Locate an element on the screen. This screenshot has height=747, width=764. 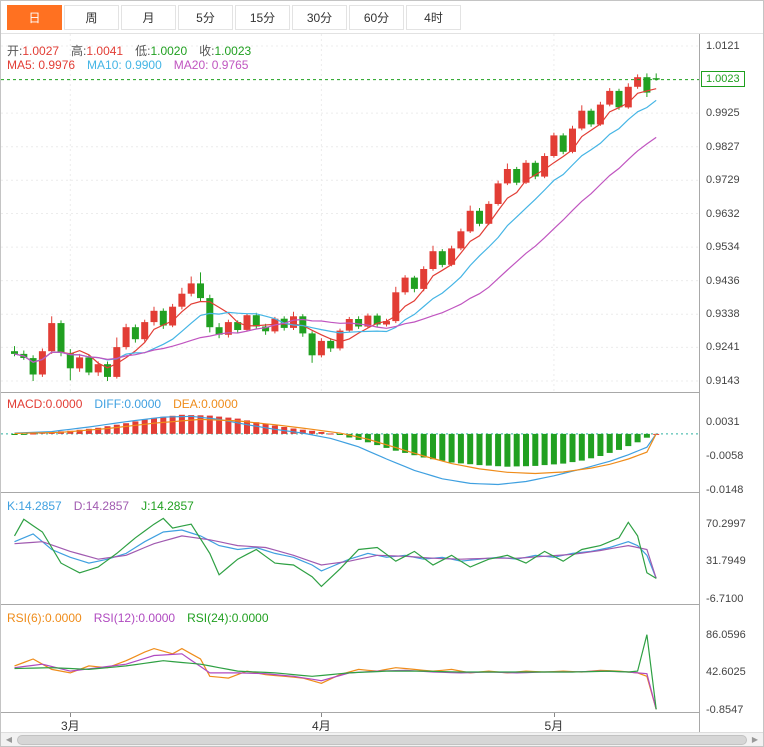
macd-readout: MACD:0.0000 DIFF:0.0000 DEA:0.0000 is located at coordinates (122, 404).